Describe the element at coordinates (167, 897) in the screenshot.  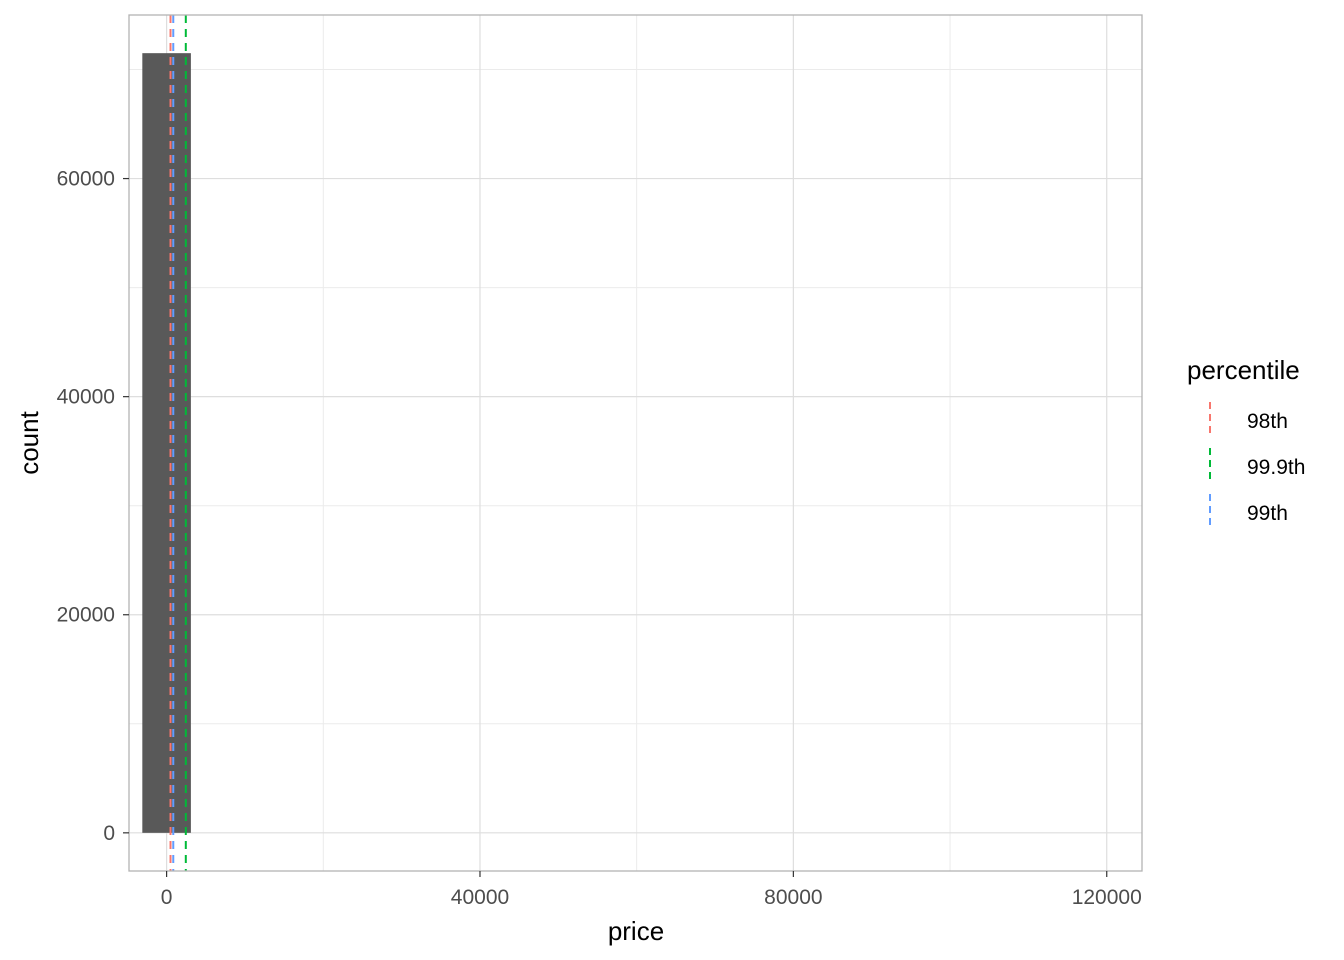
I see `x-tick-label: 0` at that location.